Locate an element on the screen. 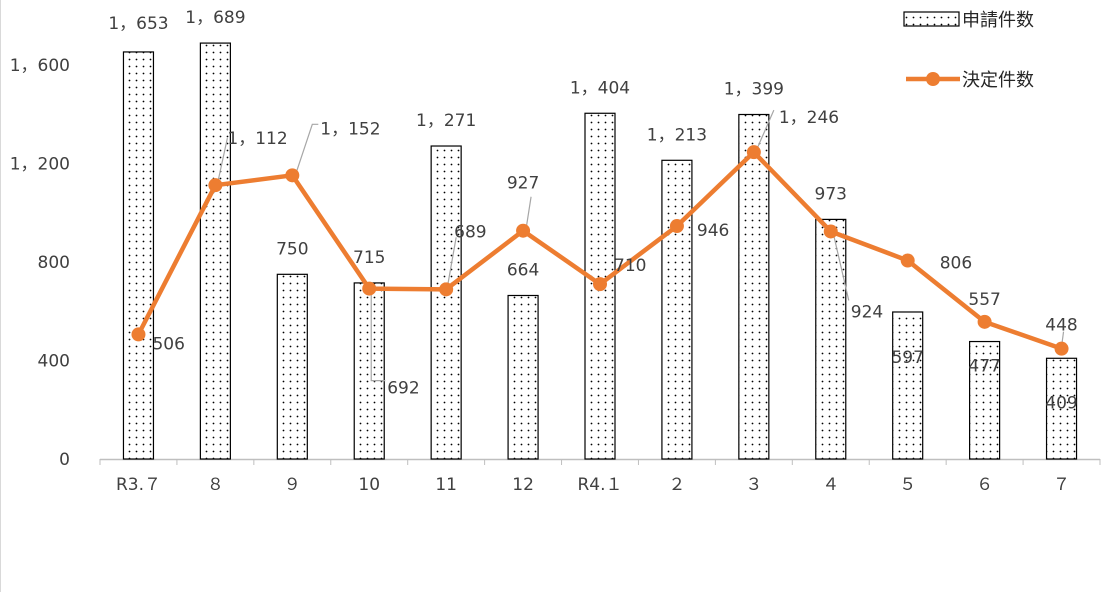  legend-label-bars: 申請件数 is located at coordinates (998, 20).